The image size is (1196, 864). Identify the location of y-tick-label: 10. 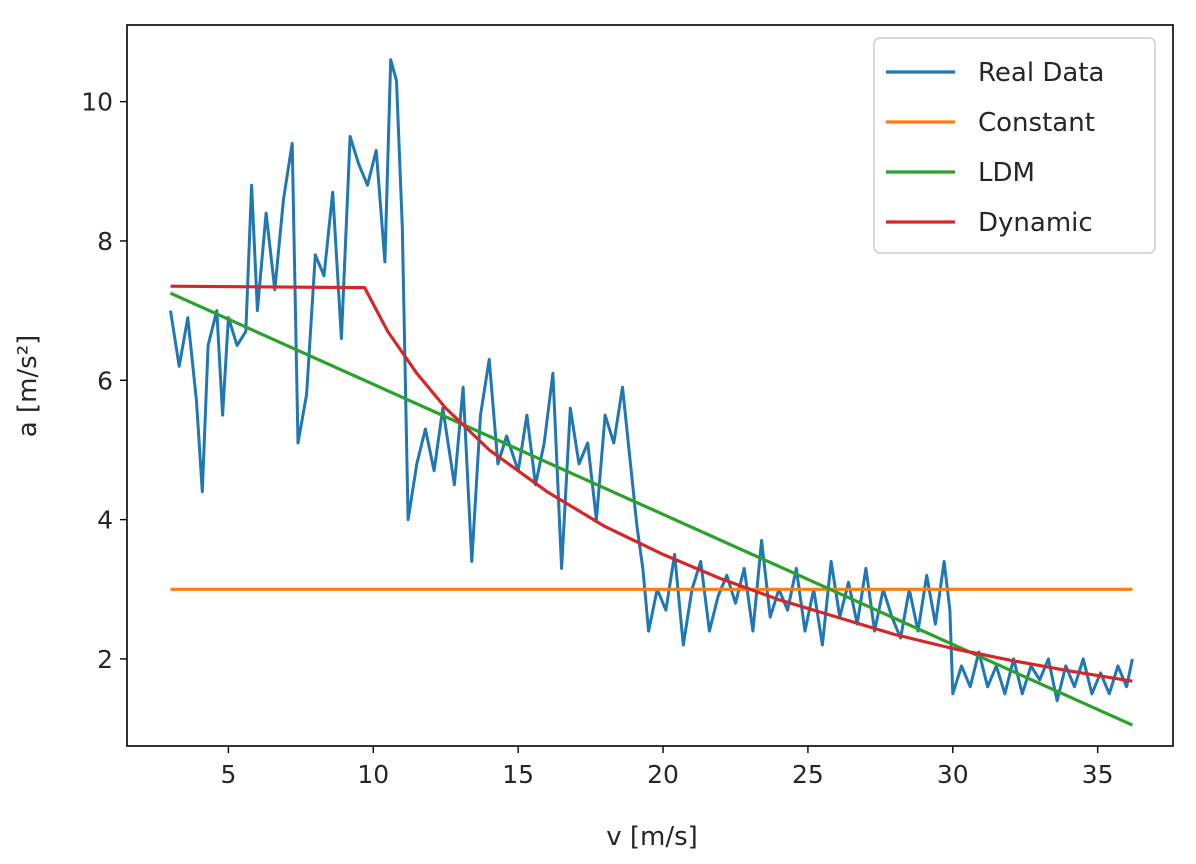
(97, 102).